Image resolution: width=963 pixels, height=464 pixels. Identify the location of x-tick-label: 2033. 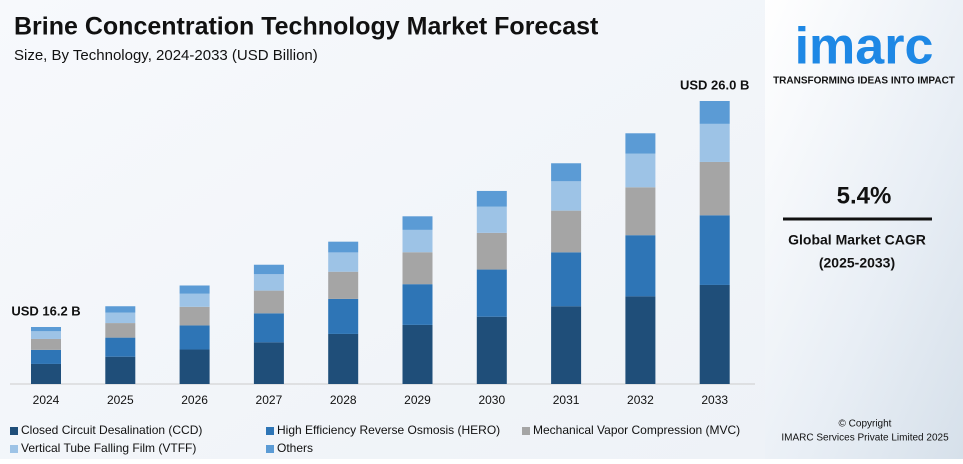
(714, 400).